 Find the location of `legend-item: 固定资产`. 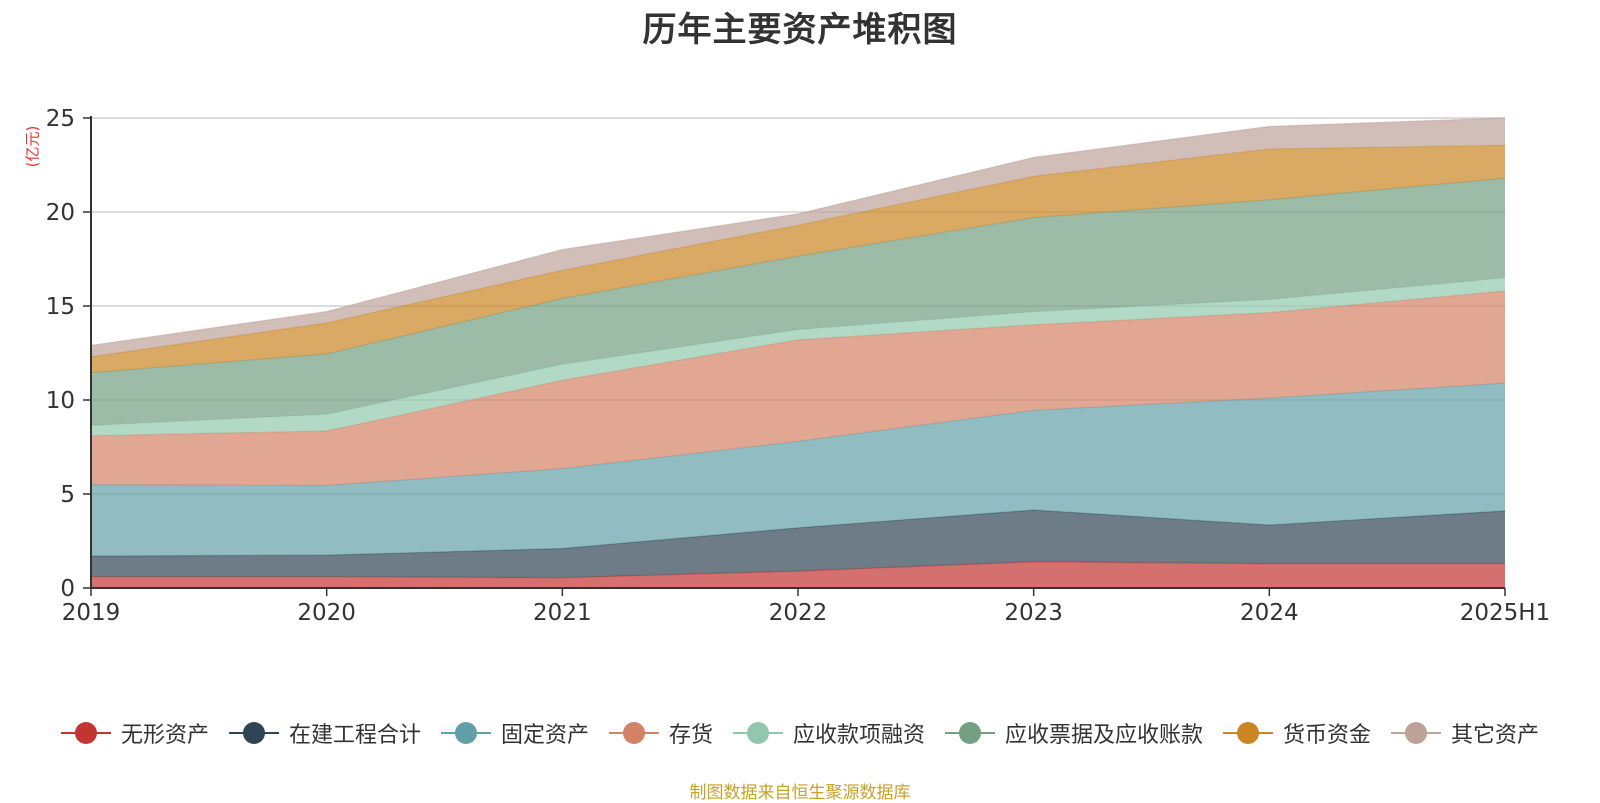

legend-item: 固定资产 is located at coordinates (514, 733).